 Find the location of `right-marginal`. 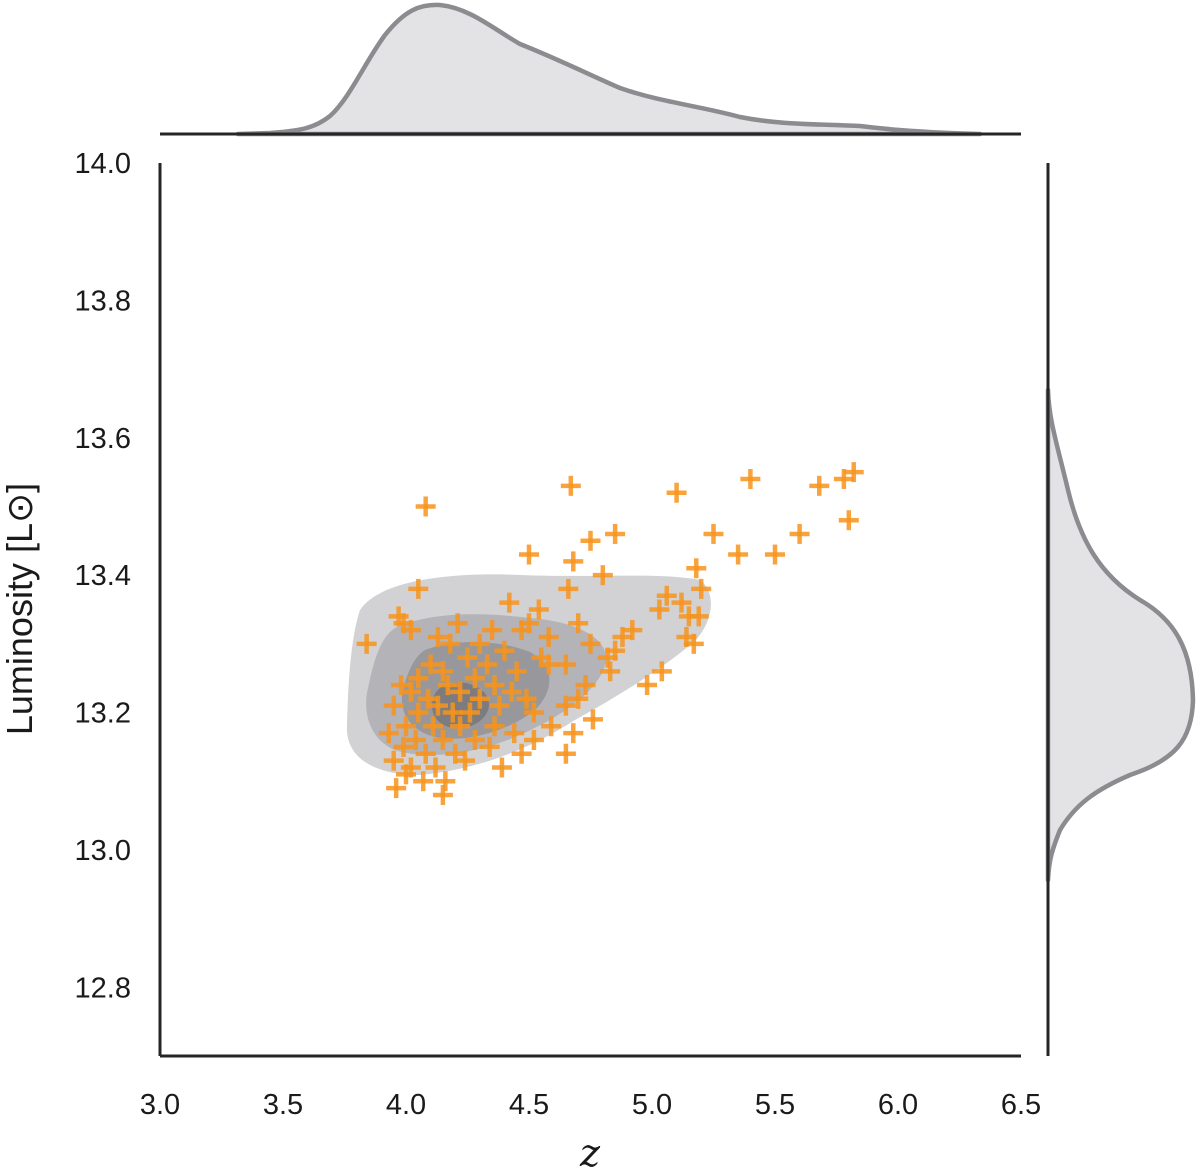

right-marginal is located at coordinates (1120, 609).